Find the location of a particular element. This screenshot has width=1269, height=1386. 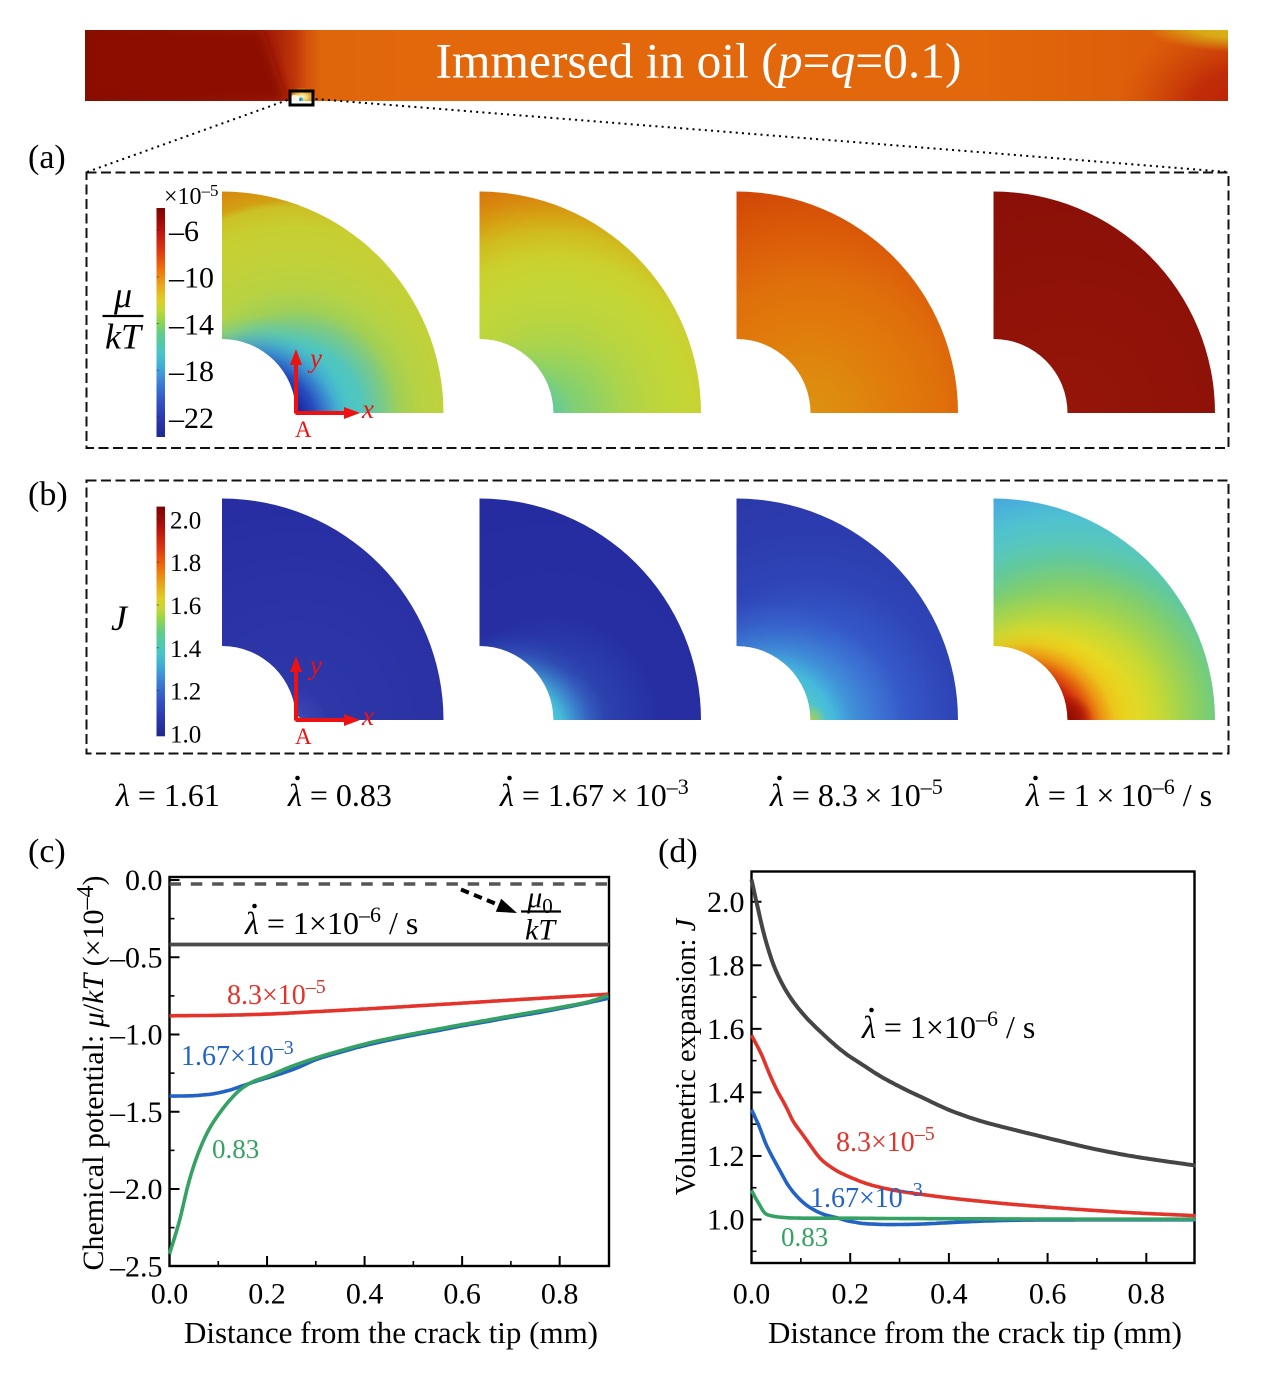

svg-text: –10 is located at coordinates (191, 278).